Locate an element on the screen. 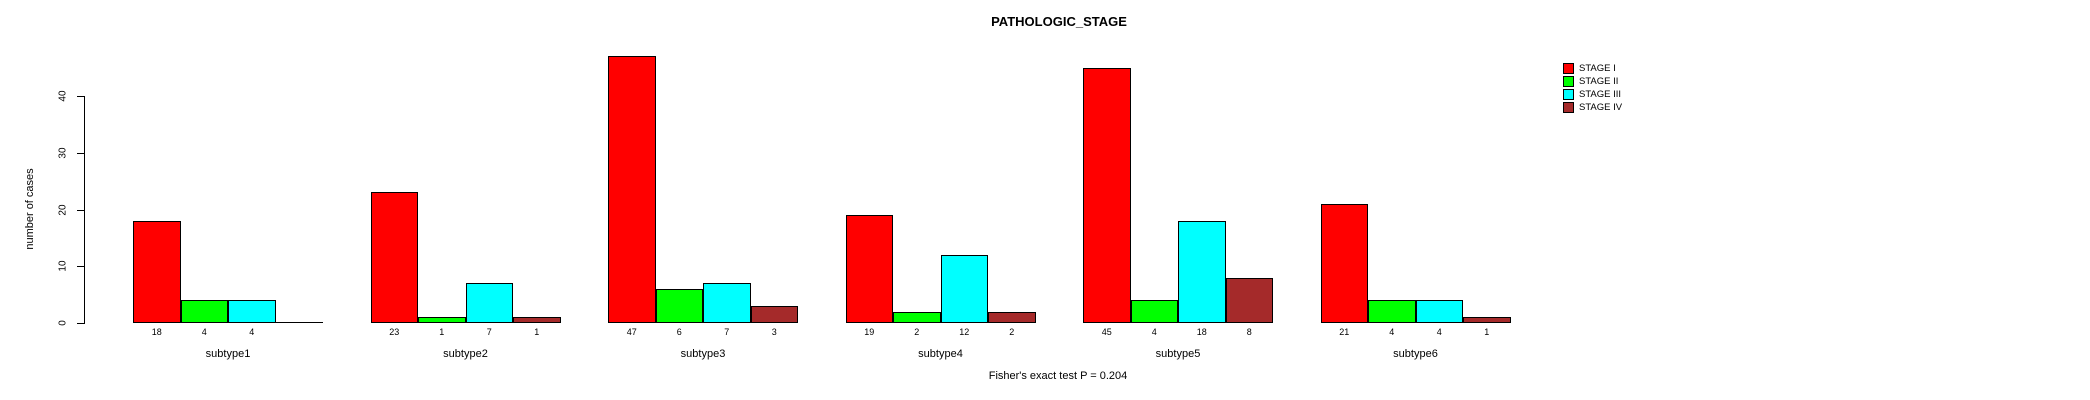 Image resolution: width=2090 pixels, height=400 pixels. bar-stage-iii-subtype6 is located at coordinates (1439, 311).